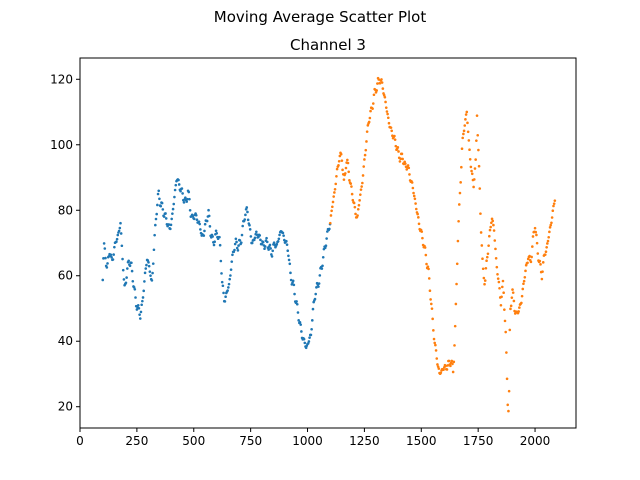 The height and width of the screenshot is (480, 640). Describe the element at coordinates (136, 441) in the screenshot. I see `x-tick-label: 250` at that location.